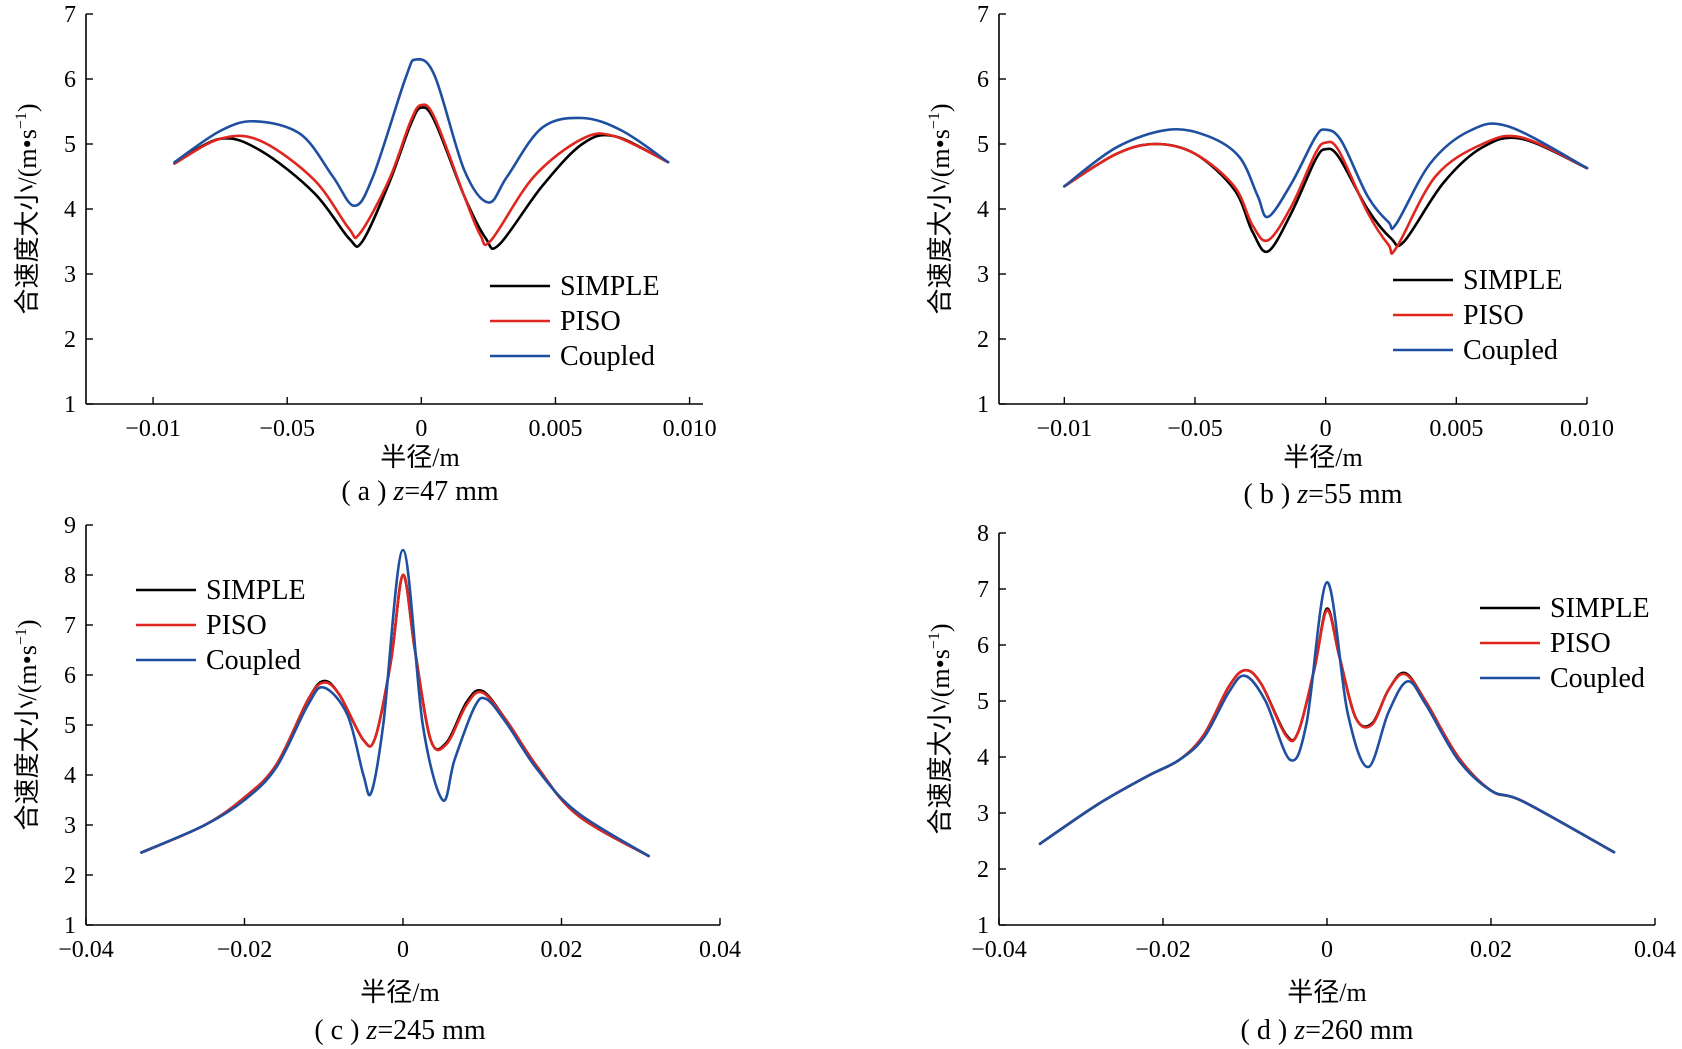 The image size is (1682, 1049). I want to click on caption-prefix: ( c ), so click(340, 1030).